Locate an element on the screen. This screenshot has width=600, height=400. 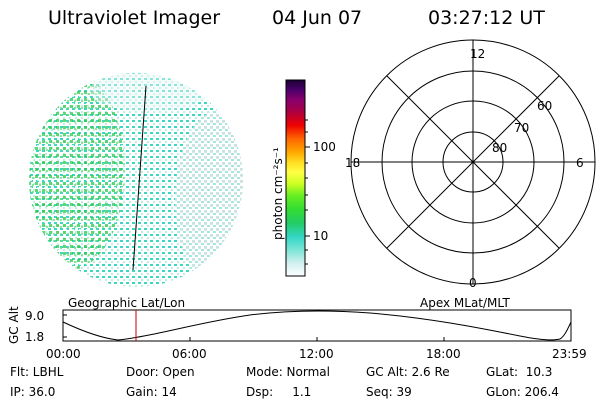
colorbar is located at coordinates (295, 178).